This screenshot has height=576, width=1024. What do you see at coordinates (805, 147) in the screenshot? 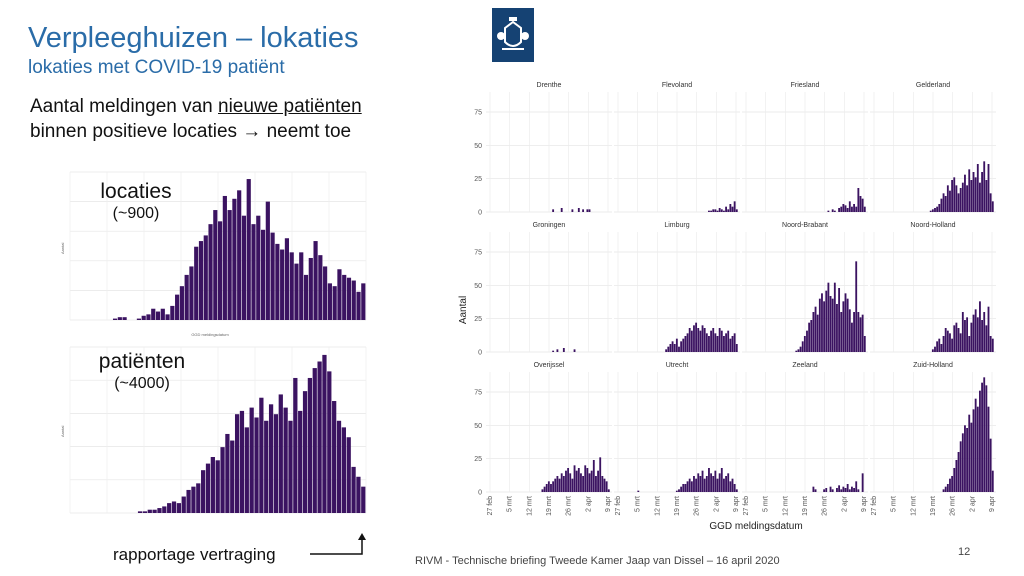
I see `province-panel: Friesland` at bounding box center [805, 147].